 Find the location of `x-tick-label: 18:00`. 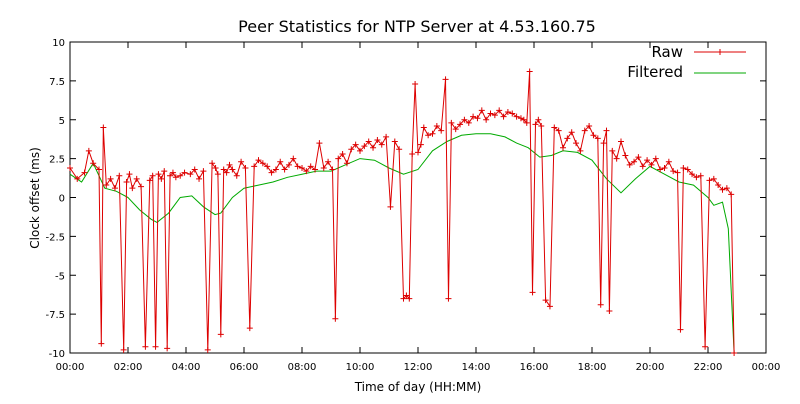

x-tick-label: 18:00 is located at coordinates (592, 367).